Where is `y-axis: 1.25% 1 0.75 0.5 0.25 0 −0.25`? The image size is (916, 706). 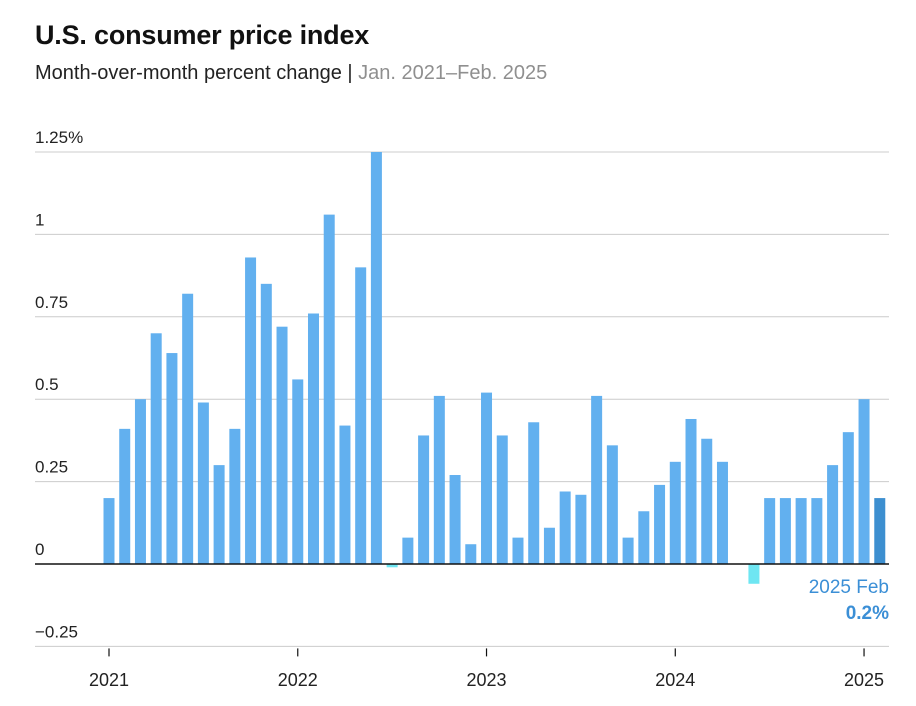 y-axis: 1.25% 1 0.75 0.5 0.25 0 −0.25 is located at coordinates (59, 384).